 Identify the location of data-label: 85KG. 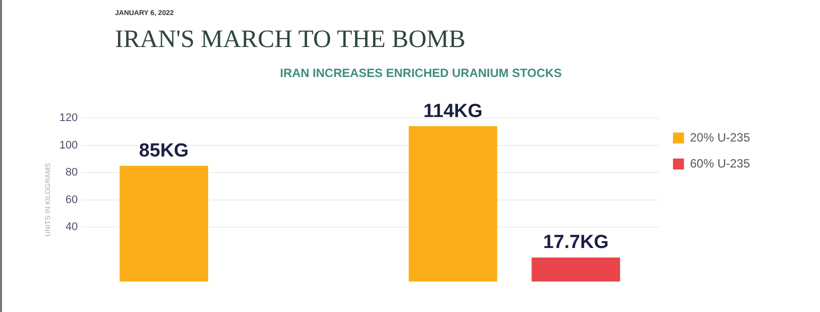
(164, 151).